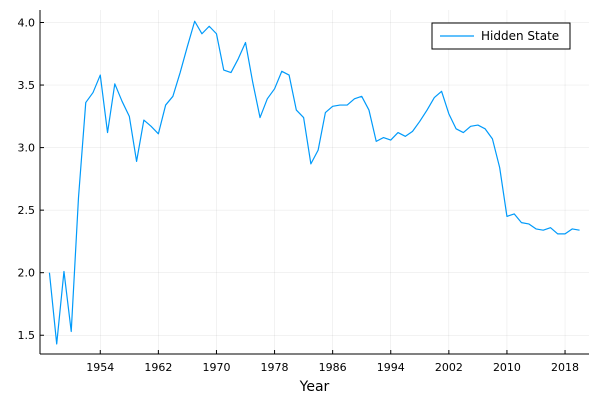 This screenshot has height=400, width=600. Describe the element at coordinates (507, 367) in the screenshot. I see `x-tick-label: 2010` at that location.